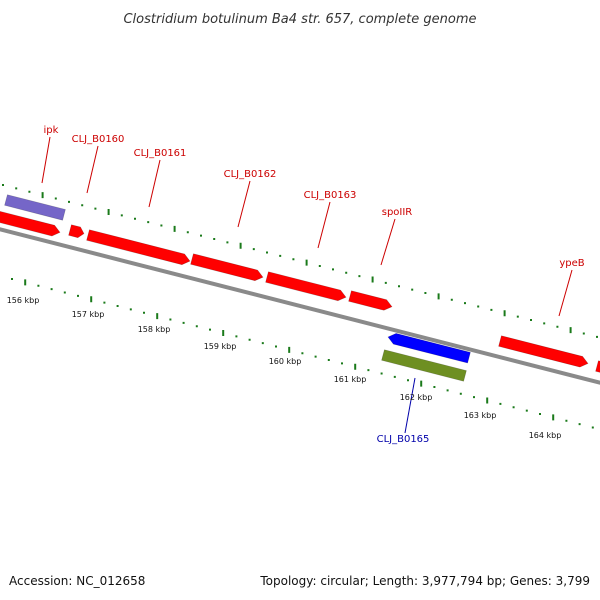  I want to click on gene-ypeb, so click(543, 351).